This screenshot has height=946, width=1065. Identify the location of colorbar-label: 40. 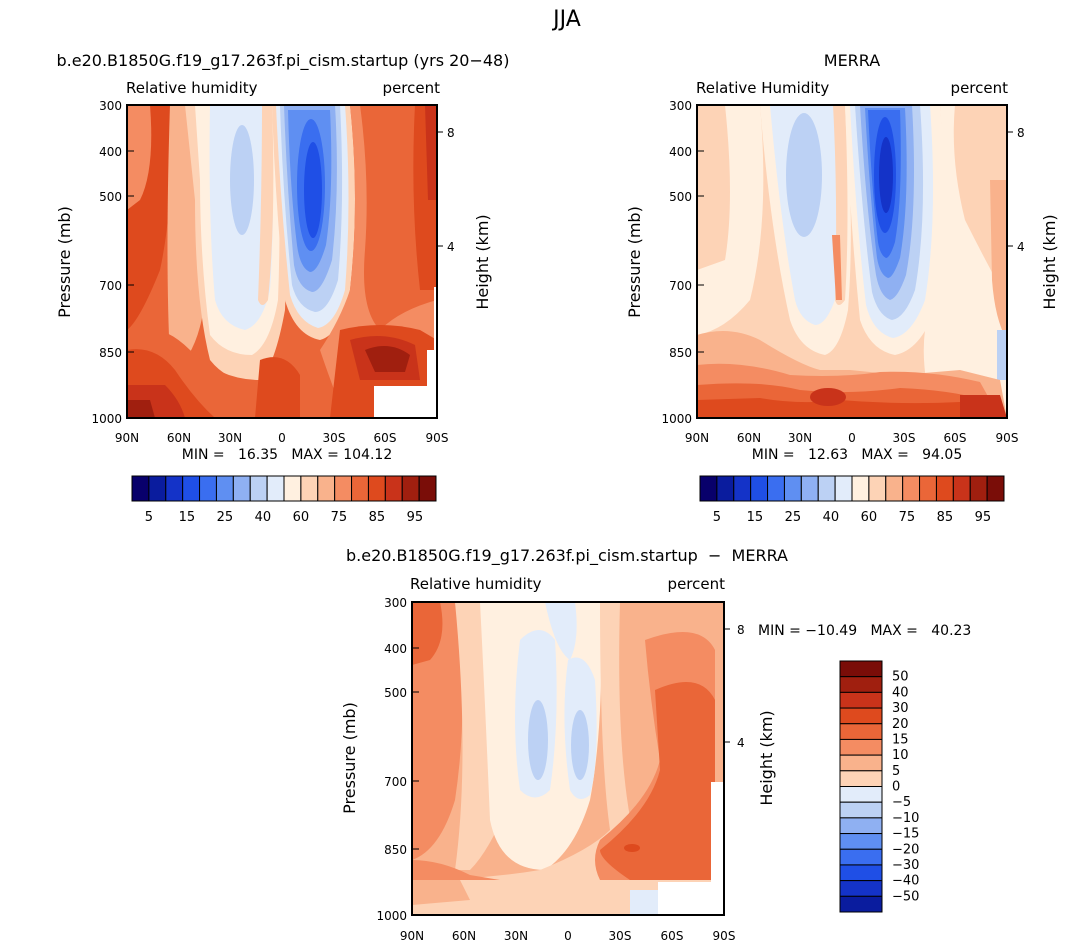
(831, 517).